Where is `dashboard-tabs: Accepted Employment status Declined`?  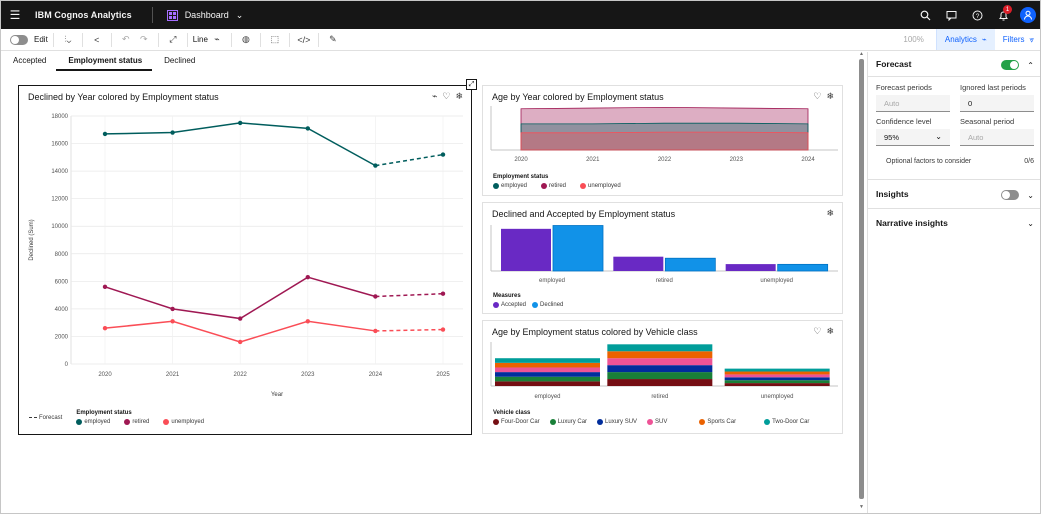
dashboard-tabs: Accepted Employment status Declined is located at coordinates (103, 61).